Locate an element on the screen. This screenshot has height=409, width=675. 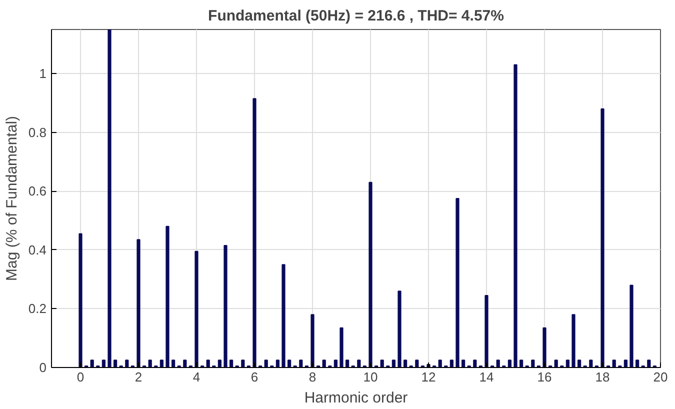
y-tick-label: 1 is located at coordinates (43, 74).